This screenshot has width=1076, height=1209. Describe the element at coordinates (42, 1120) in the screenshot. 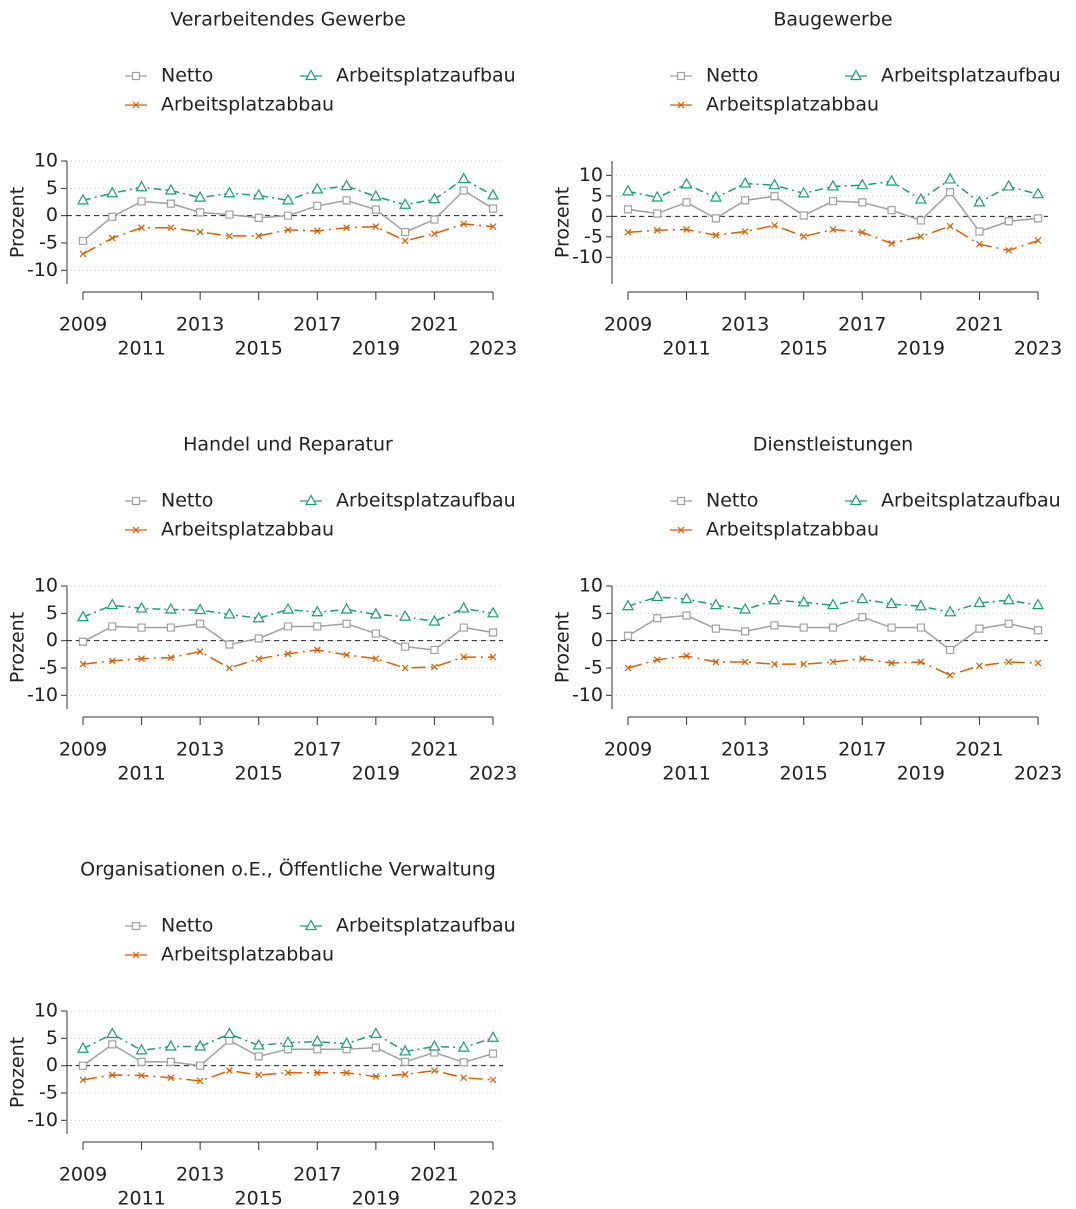

I see `y-tick-label: -10` at that location.